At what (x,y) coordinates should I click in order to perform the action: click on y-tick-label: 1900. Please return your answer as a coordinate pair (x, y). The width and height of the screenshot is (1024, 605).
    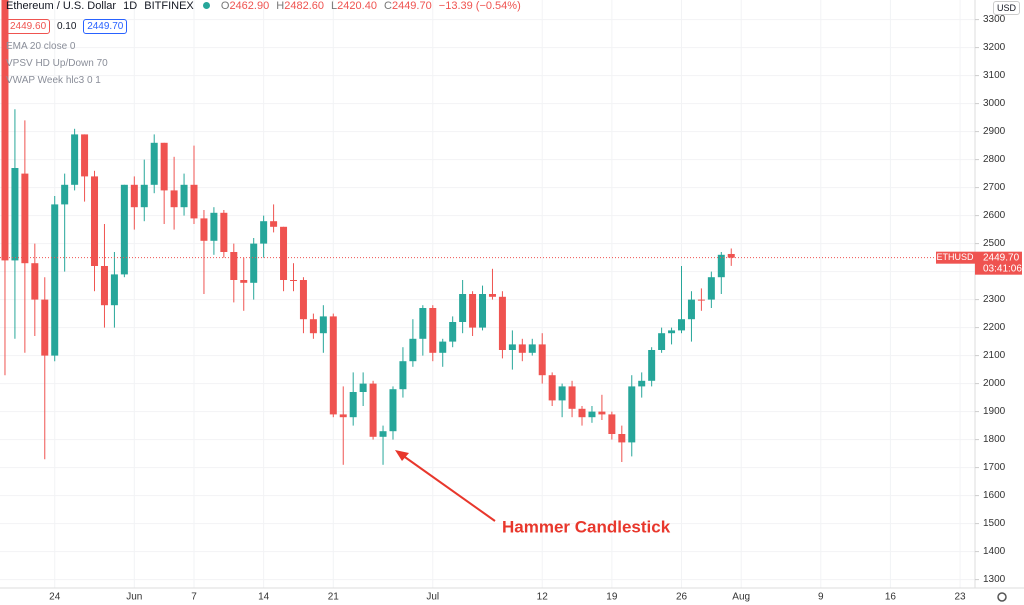
    Looking at the image, I should click on (994, 411).